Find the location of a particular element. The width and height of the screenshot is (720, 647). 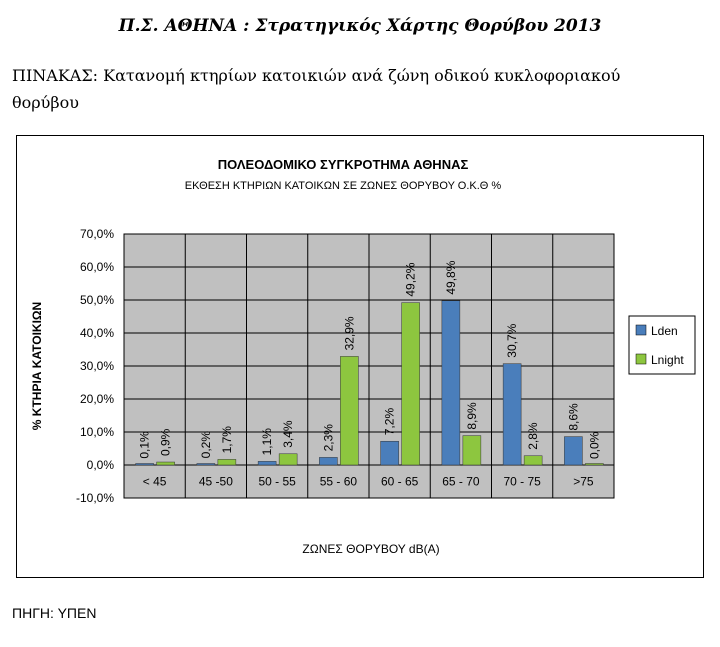

data-label-lnight: 0,9% is located at coordinates (166, 442).